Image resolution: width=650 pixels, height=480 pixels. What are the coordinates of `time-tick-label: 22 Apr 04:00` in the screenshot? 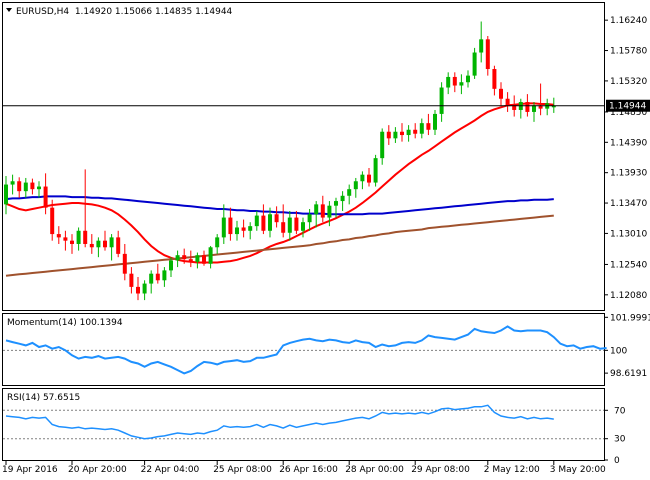 It's located at (170, 470).